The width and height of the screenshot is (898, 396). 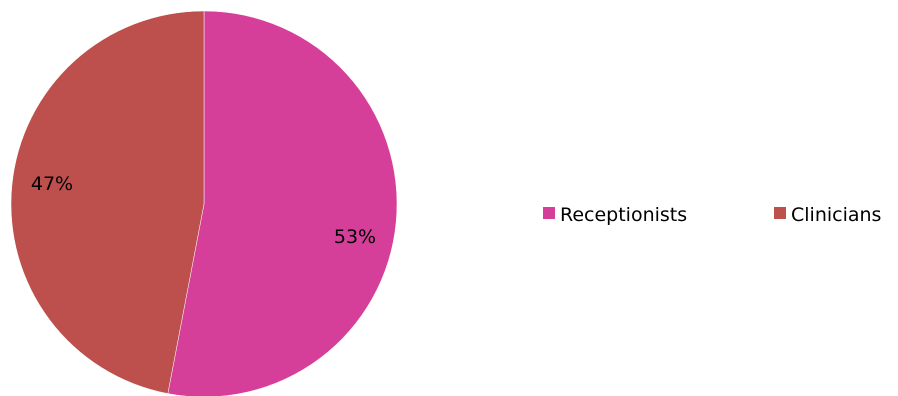 I want to click on legend-label-clinicians: Clinicians, so click(x=836, y=215).